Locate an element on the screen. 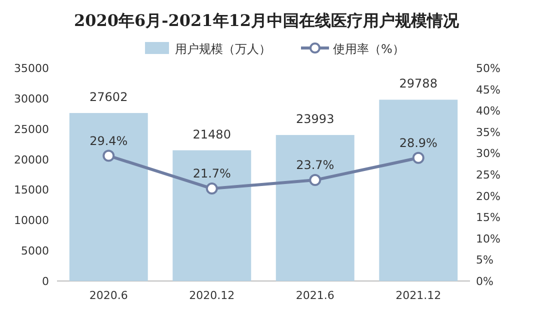 This screenshot has height=334, width=533. data-label: 29788 is located at coordinates (418, 83).